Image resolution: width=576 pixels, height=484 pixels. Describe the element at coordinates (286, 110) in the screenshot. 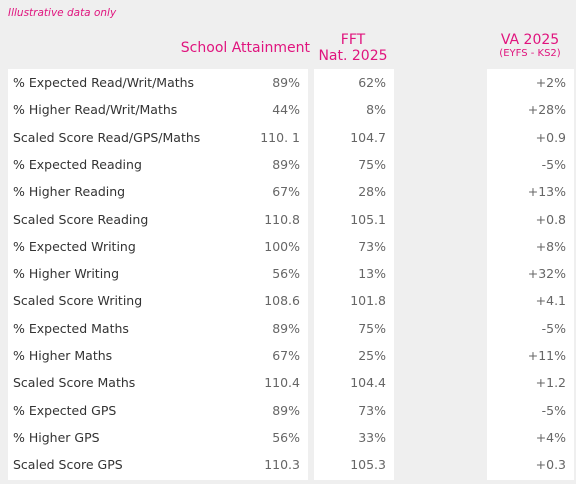

I see `school-value: 44%` at that location.